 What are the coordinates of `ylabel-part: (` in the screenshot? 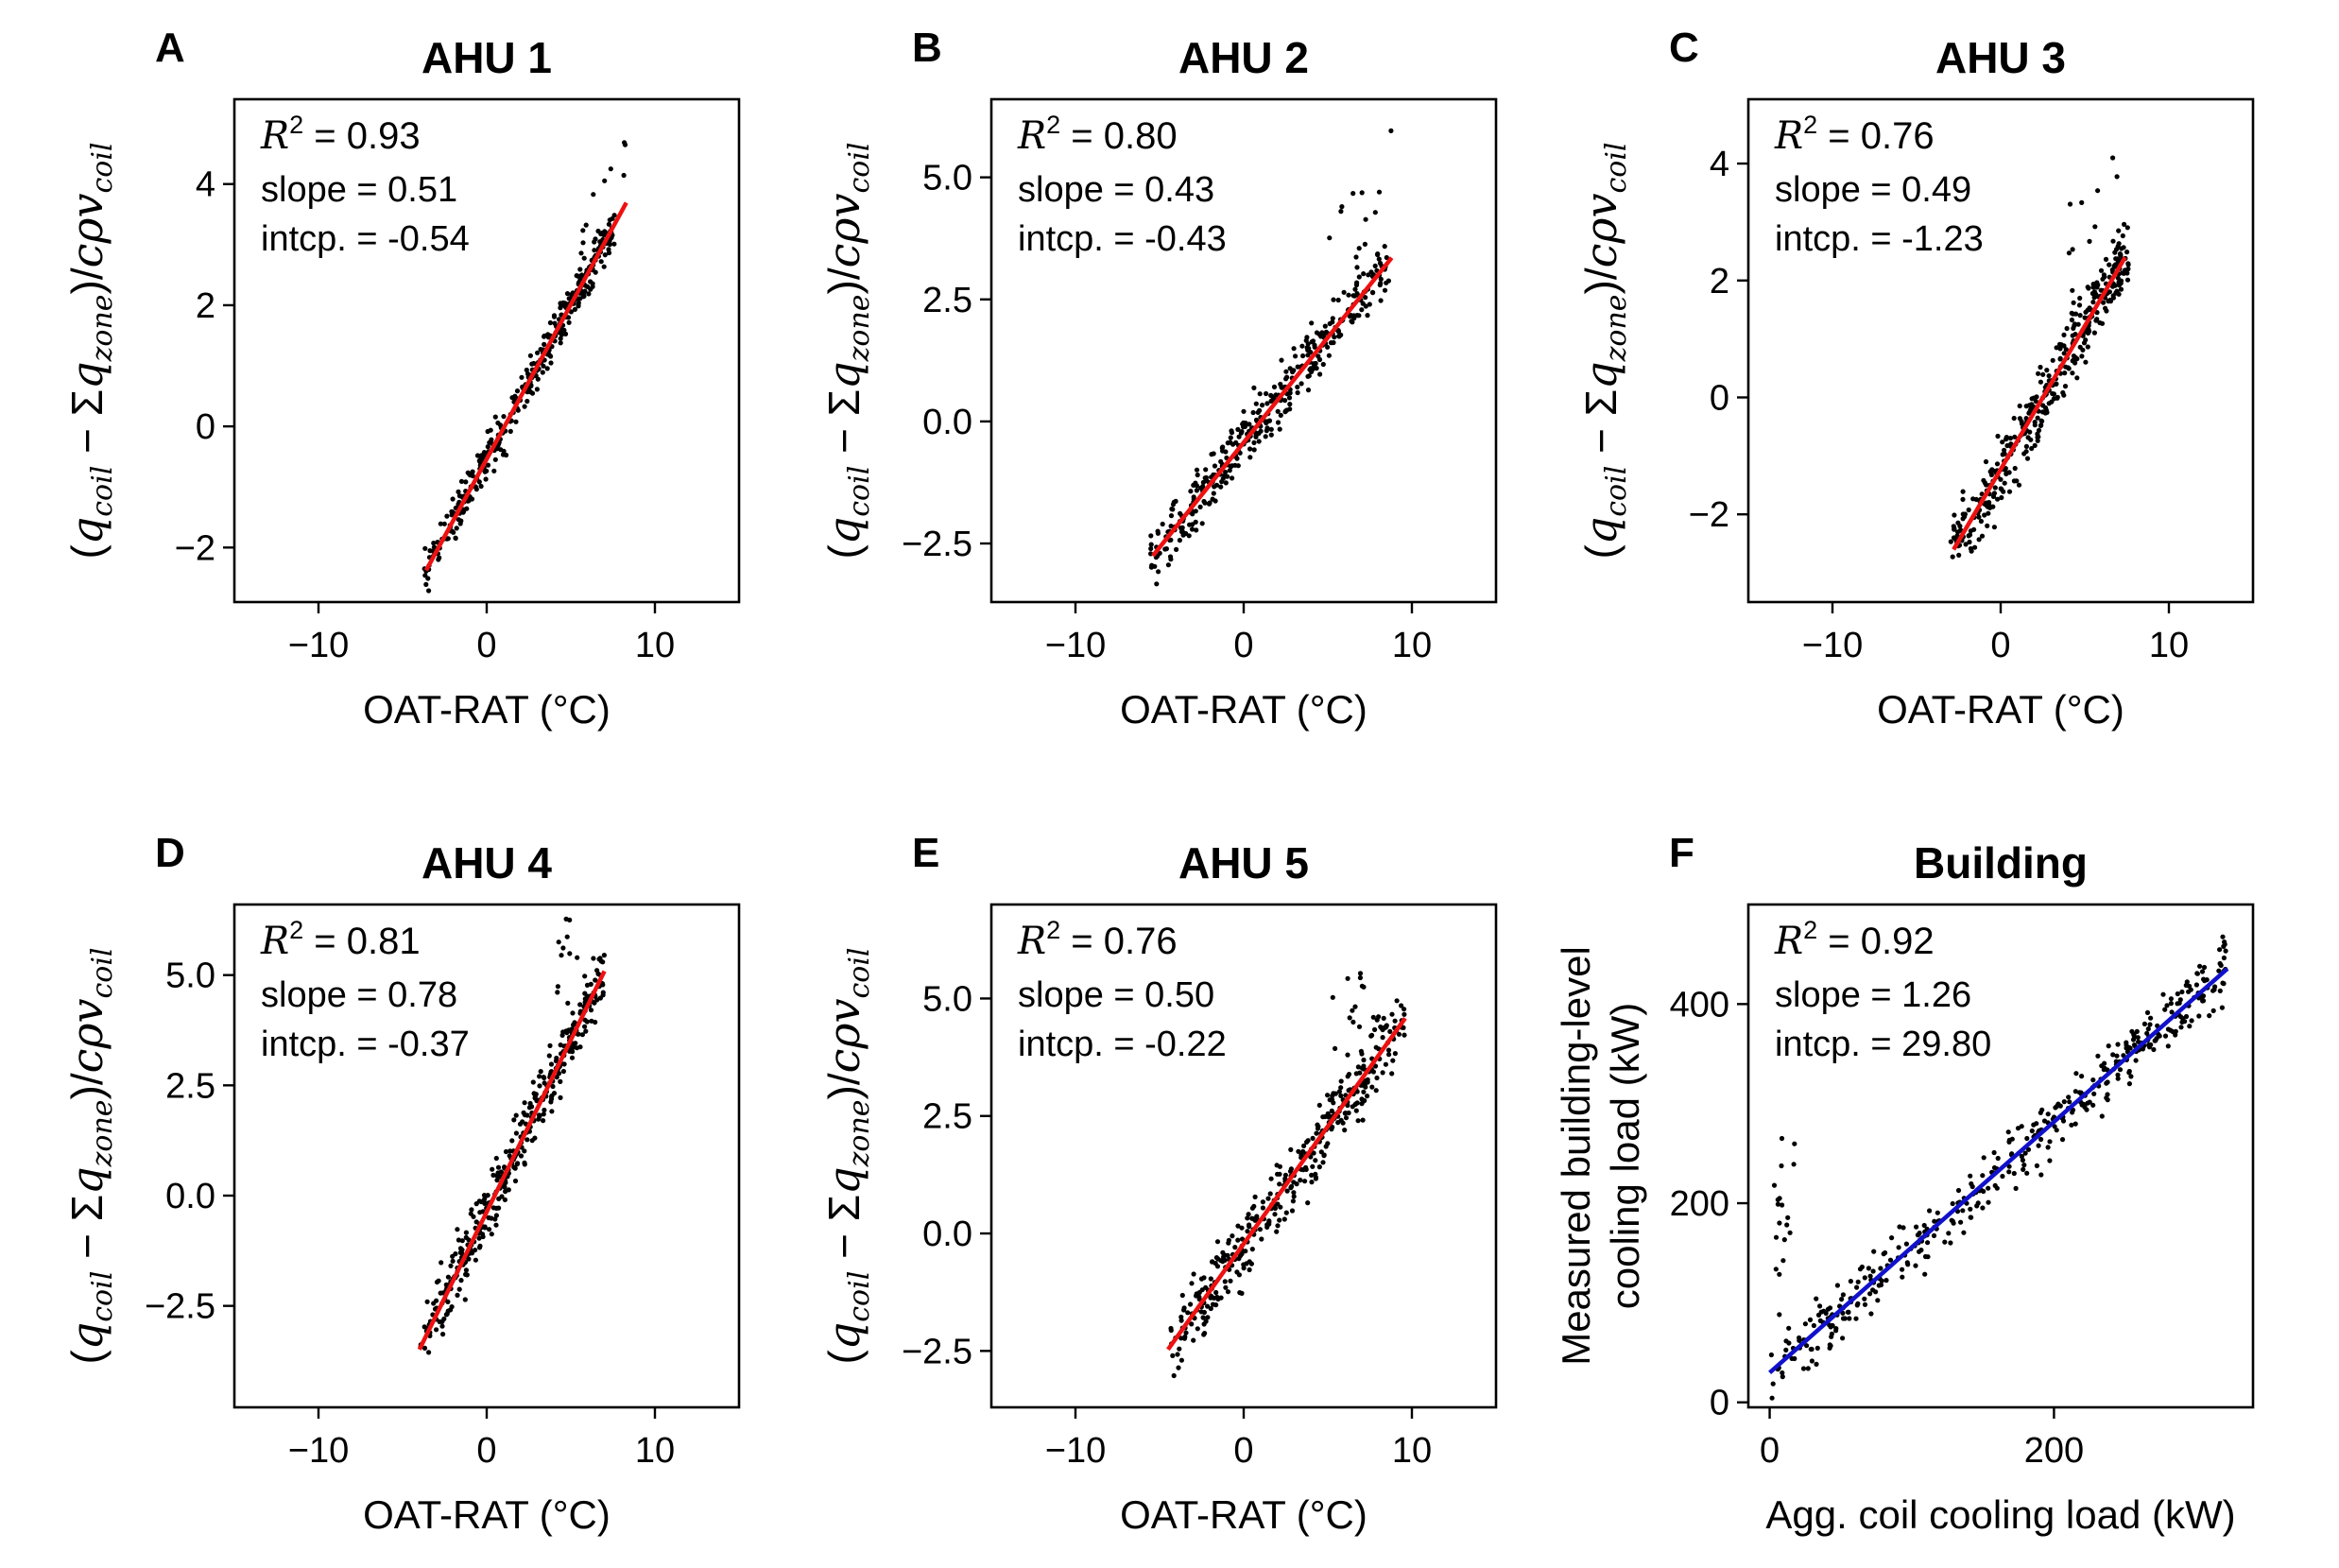 It's located at (844, 552).